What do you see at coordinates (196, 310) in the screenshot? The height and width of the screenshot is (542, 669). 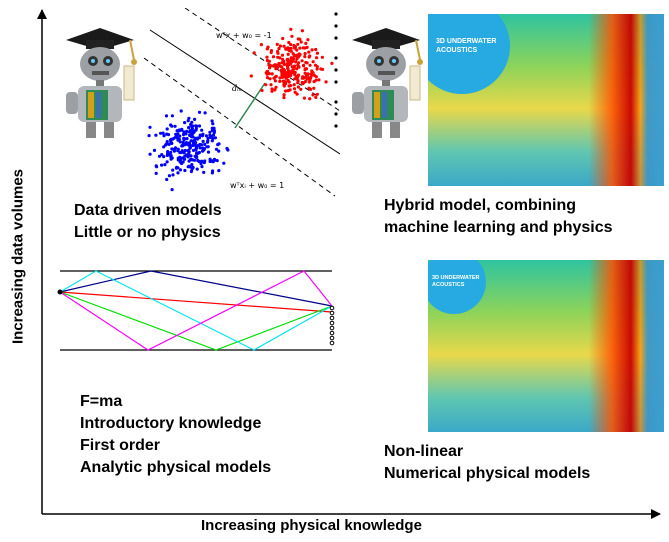 I see `ray-tracing-figure` at bounding box center [196, 310].